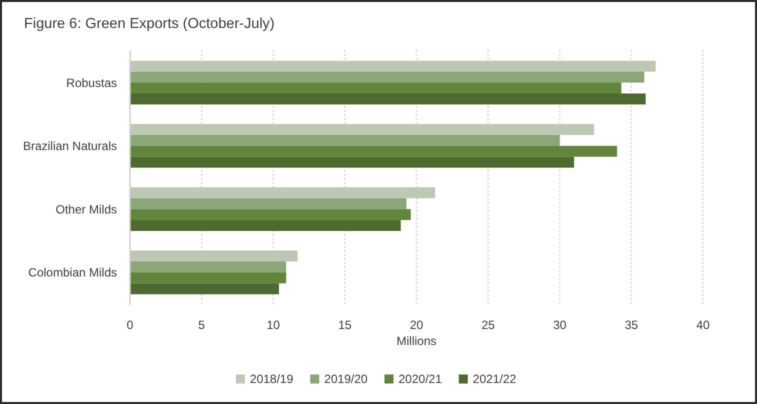  What do you see at coordinates (494, 379) in the screenshot?
I see `legend-label: 2021/22` at bounding box center [494, 379].